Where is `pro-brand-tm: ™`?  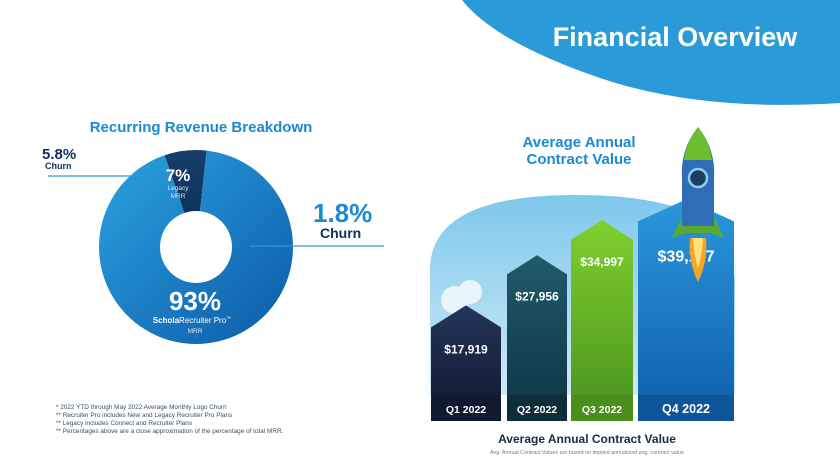 pro-brand-tm: ™ is located at coordinates (228, 319).